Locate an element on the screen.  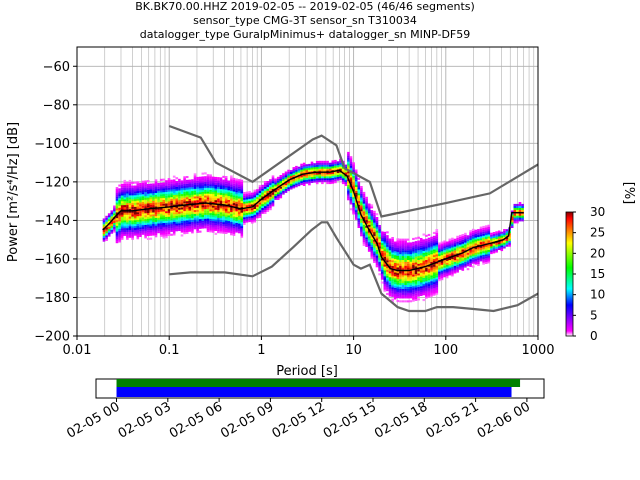
time-tick-label: 02-05 18 is located at coordinates (401, 420).